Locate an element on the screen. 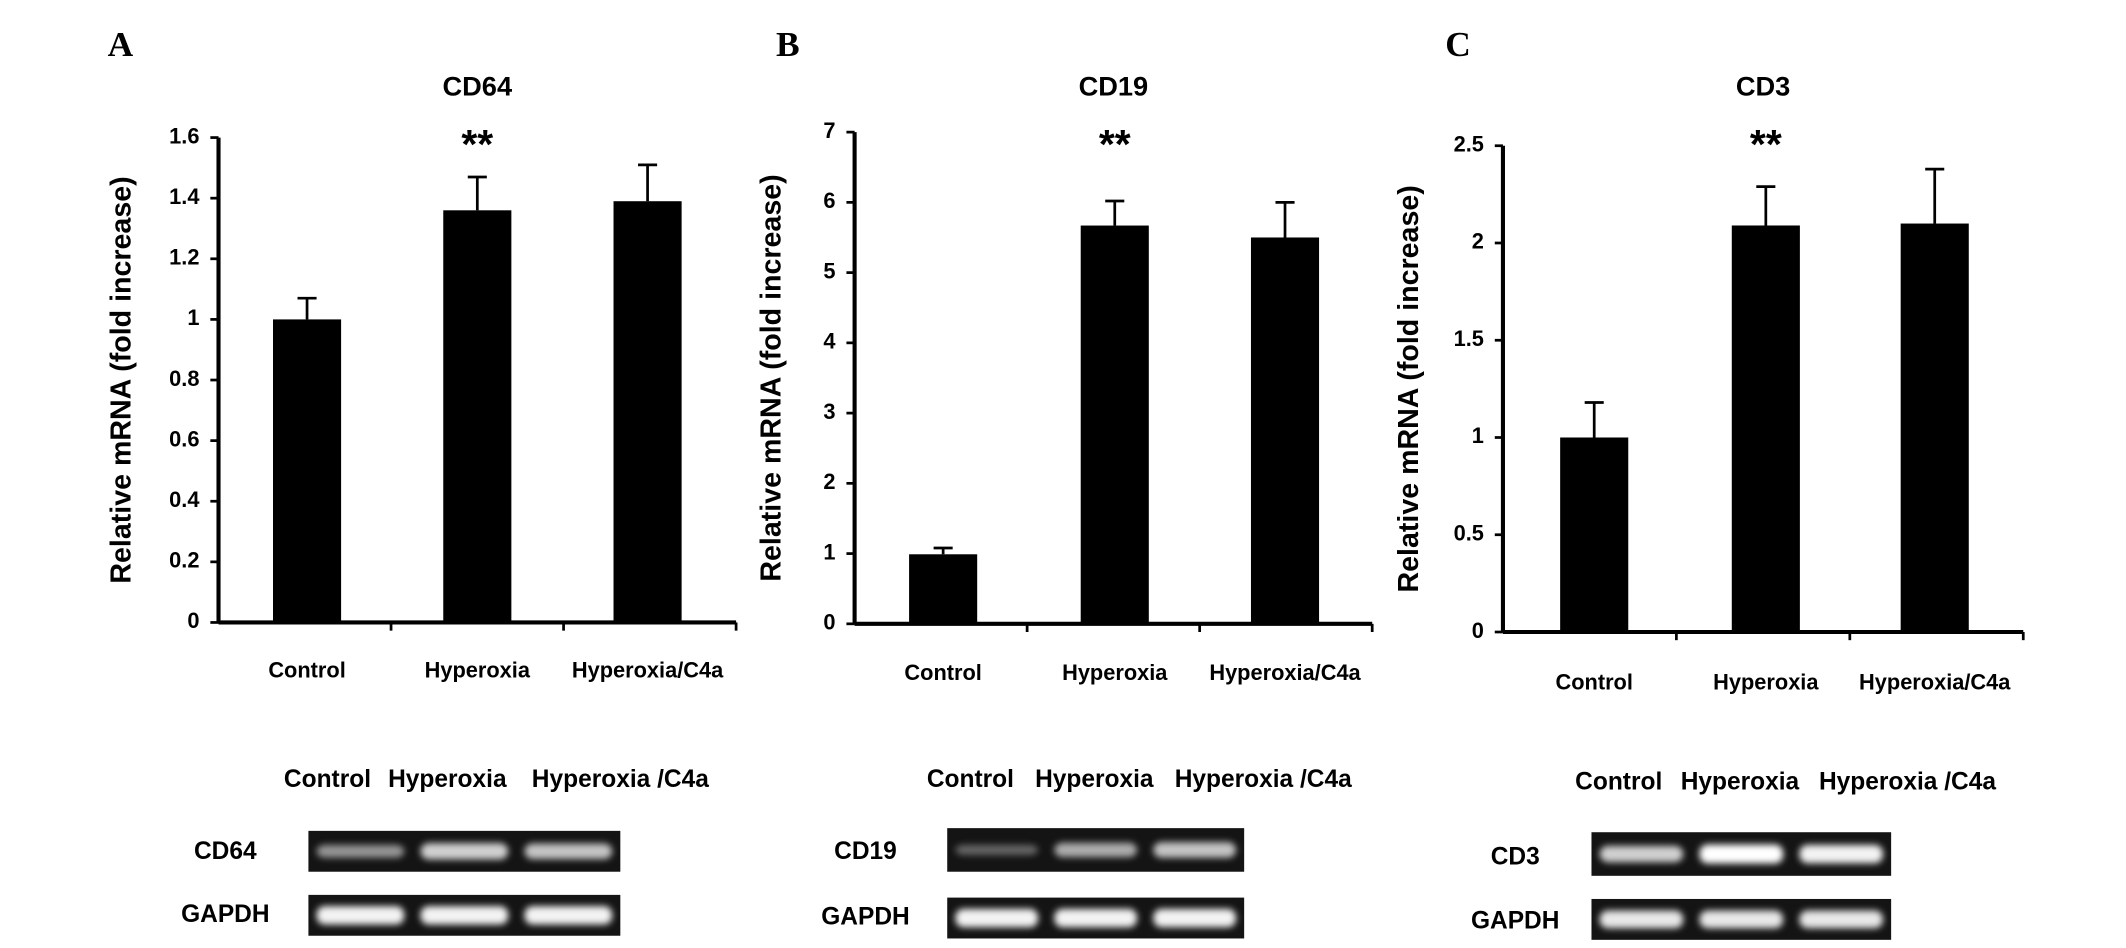 This screenshot has width=2126, height=948. y-tick-label: 1.5 is located at coordinates (1469, 338).